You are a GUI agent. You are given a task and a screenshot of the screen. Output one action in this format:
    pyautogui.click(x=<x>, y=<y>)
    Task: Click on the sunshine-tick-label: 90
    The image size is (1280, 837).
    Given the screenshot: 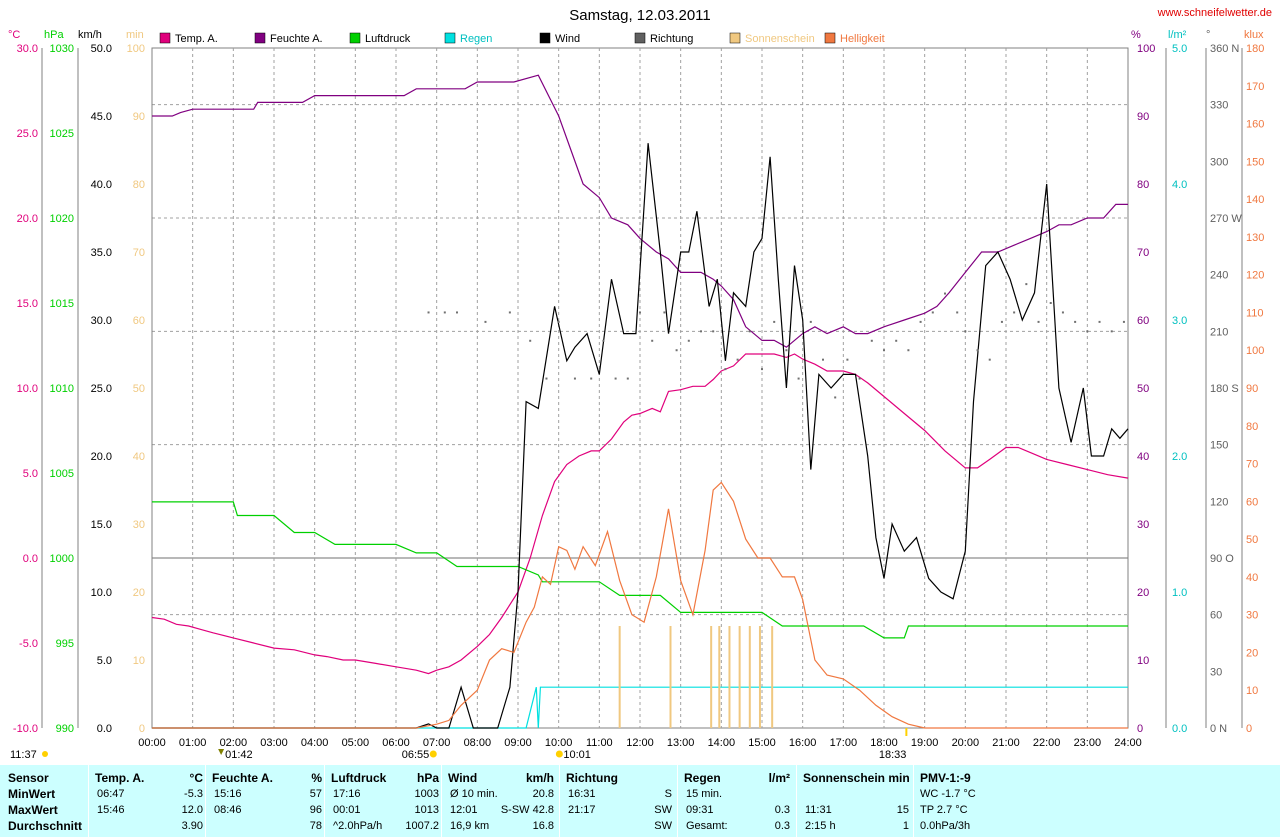 What is the action you would take?
    pyautogui.click(x=139, y=117)
    